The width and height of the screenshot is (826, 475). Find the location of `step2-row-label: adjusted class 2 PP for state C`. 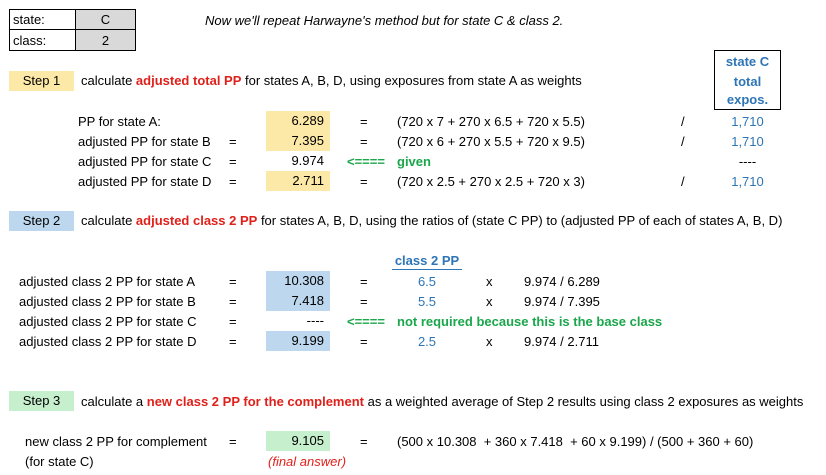

step2-row-label: adjusted class 2 PP for state C is located at coordinates (108, 321).